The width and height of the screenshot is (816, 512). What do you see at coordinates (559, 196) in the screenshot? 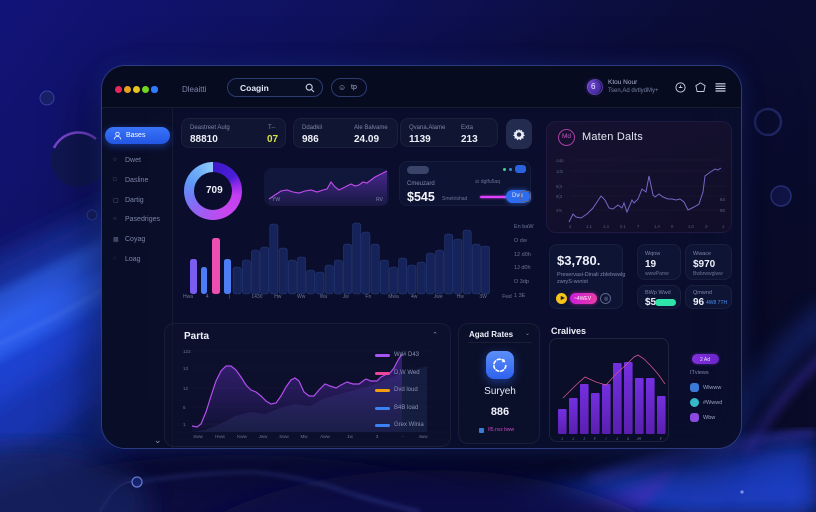
I see `svg-text: 9(3` at bounding box center [559, 196].